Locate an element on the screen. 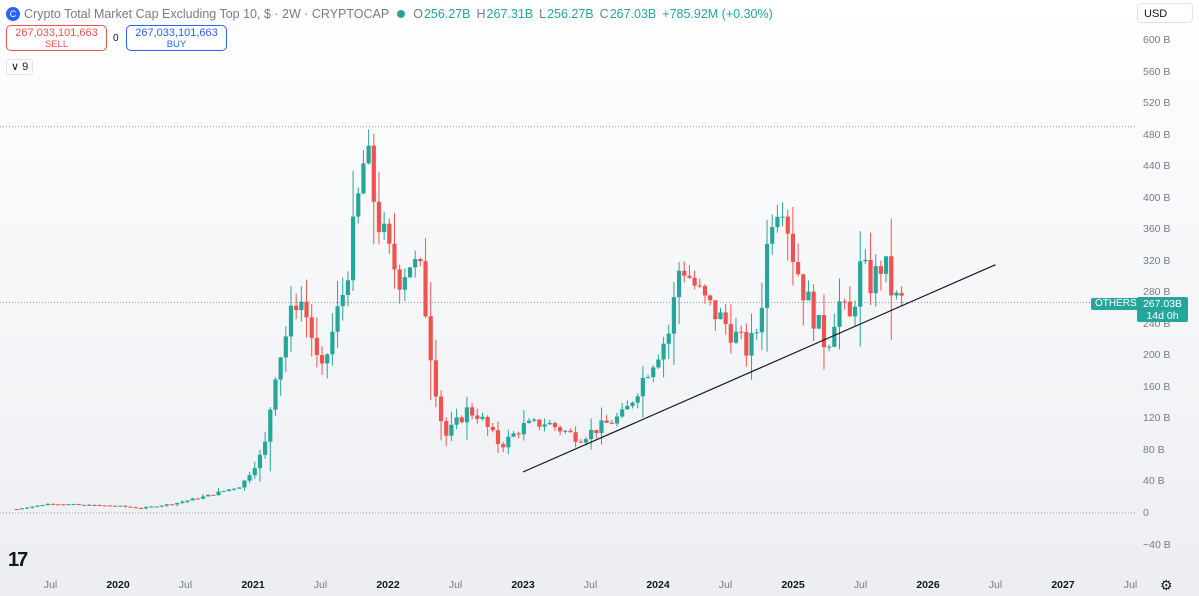 The image size is (1199, 596). y-tick-label: 160 B is located at coordinates (1157, 386).